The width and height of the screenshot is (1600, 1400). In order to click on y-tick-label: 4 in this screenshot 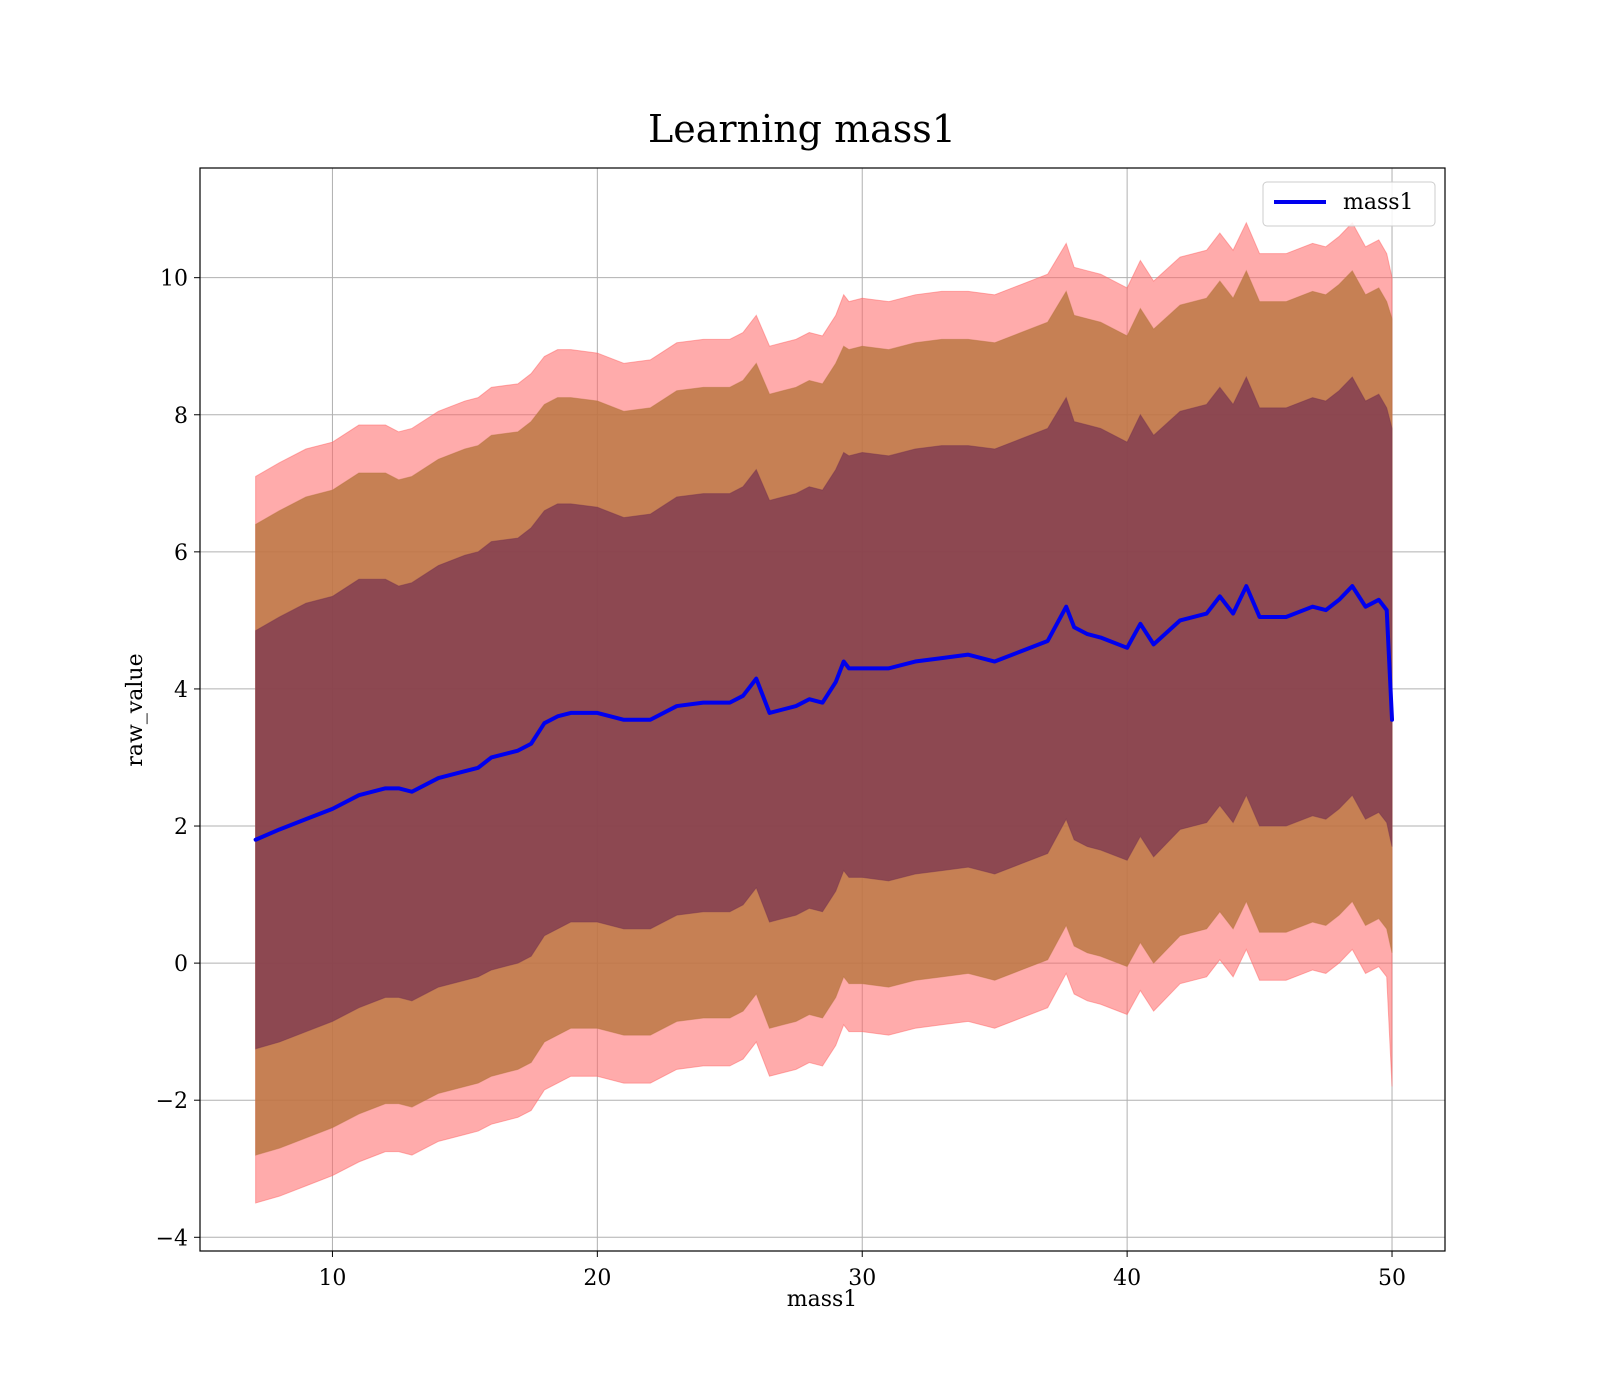, I will do `click(181, 690)`.